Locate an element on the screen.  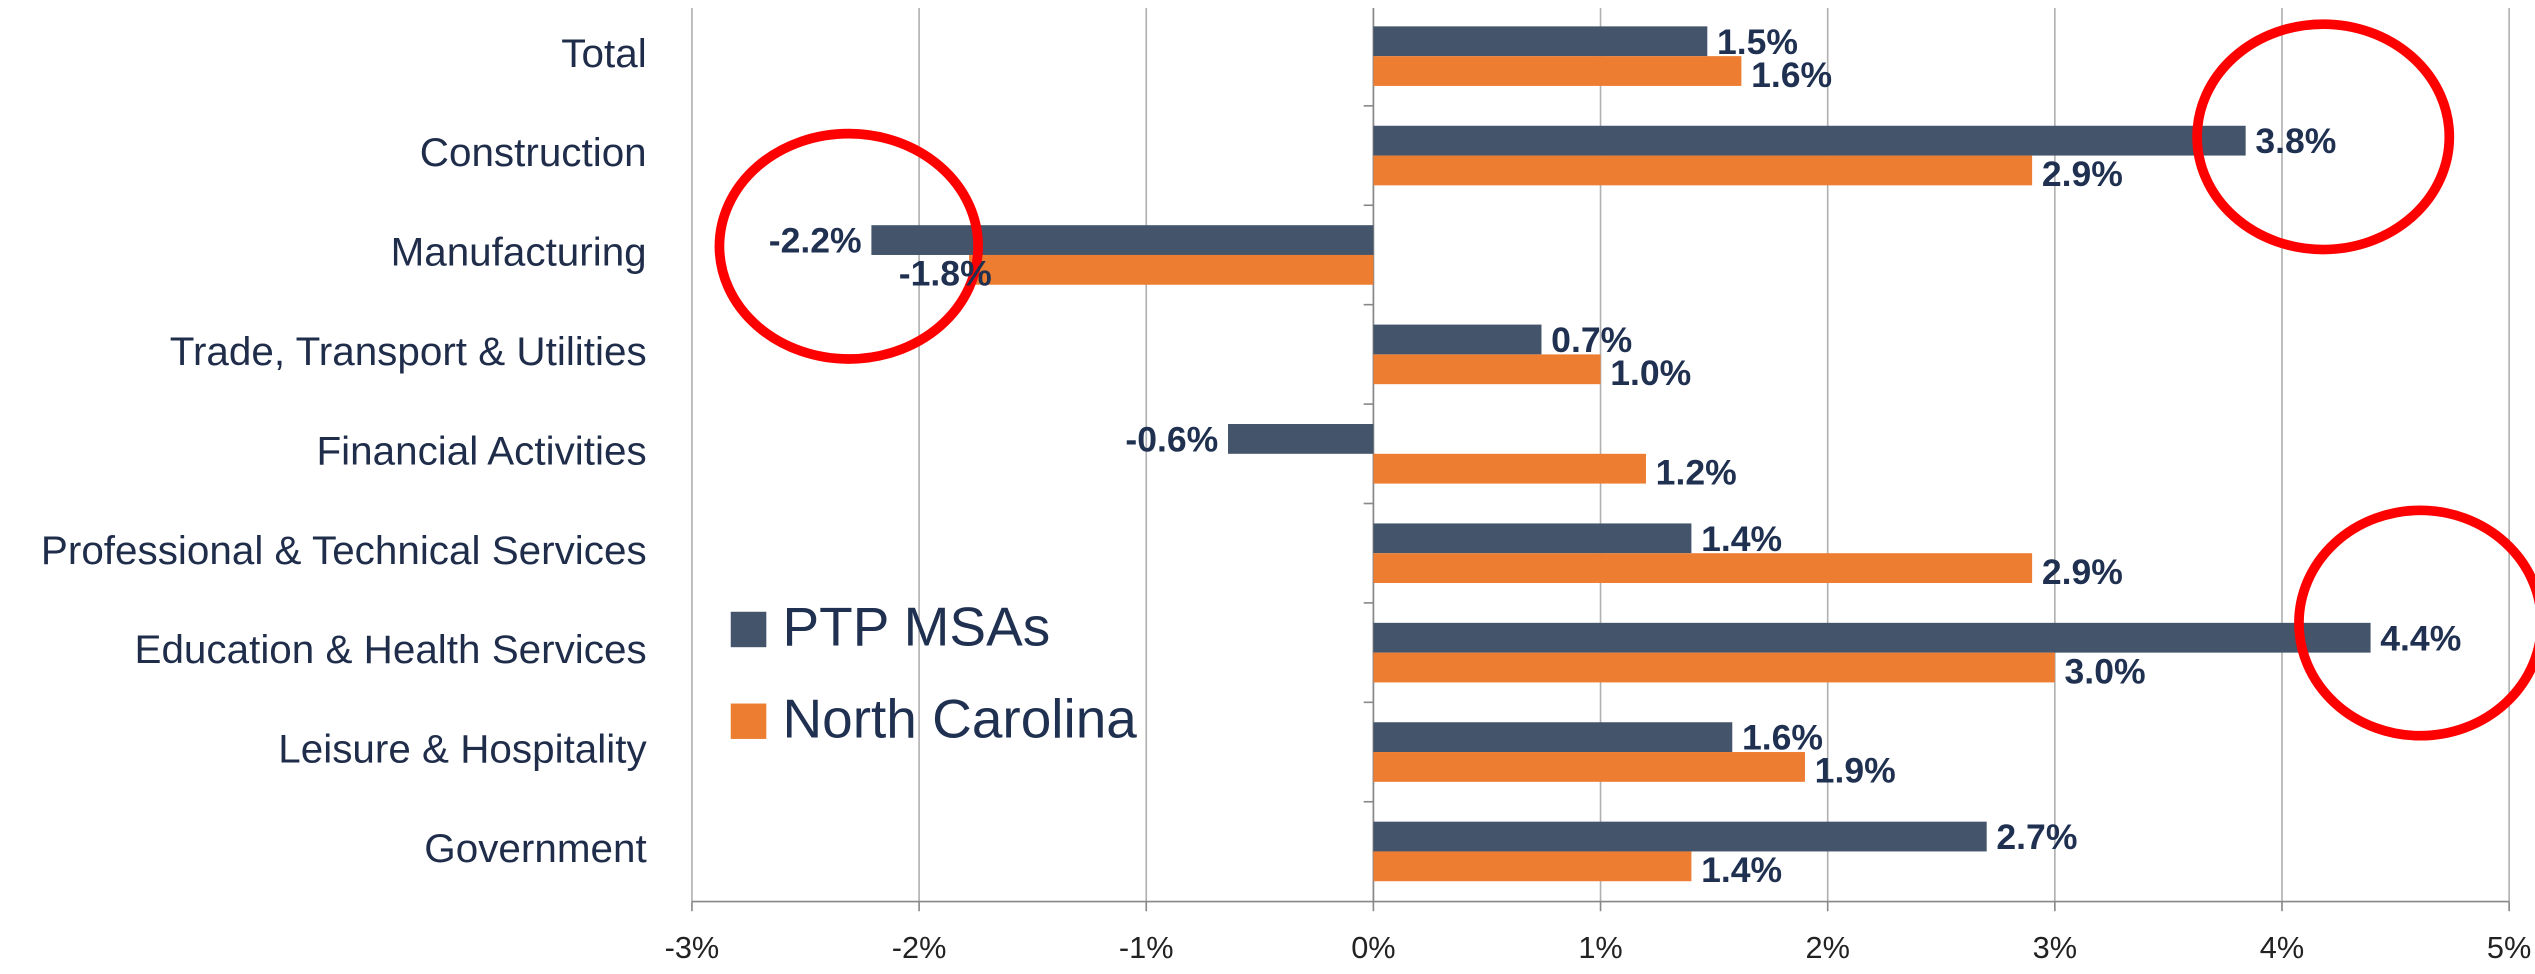
data-label: 4.4% is located at coordinates (2420, 638).